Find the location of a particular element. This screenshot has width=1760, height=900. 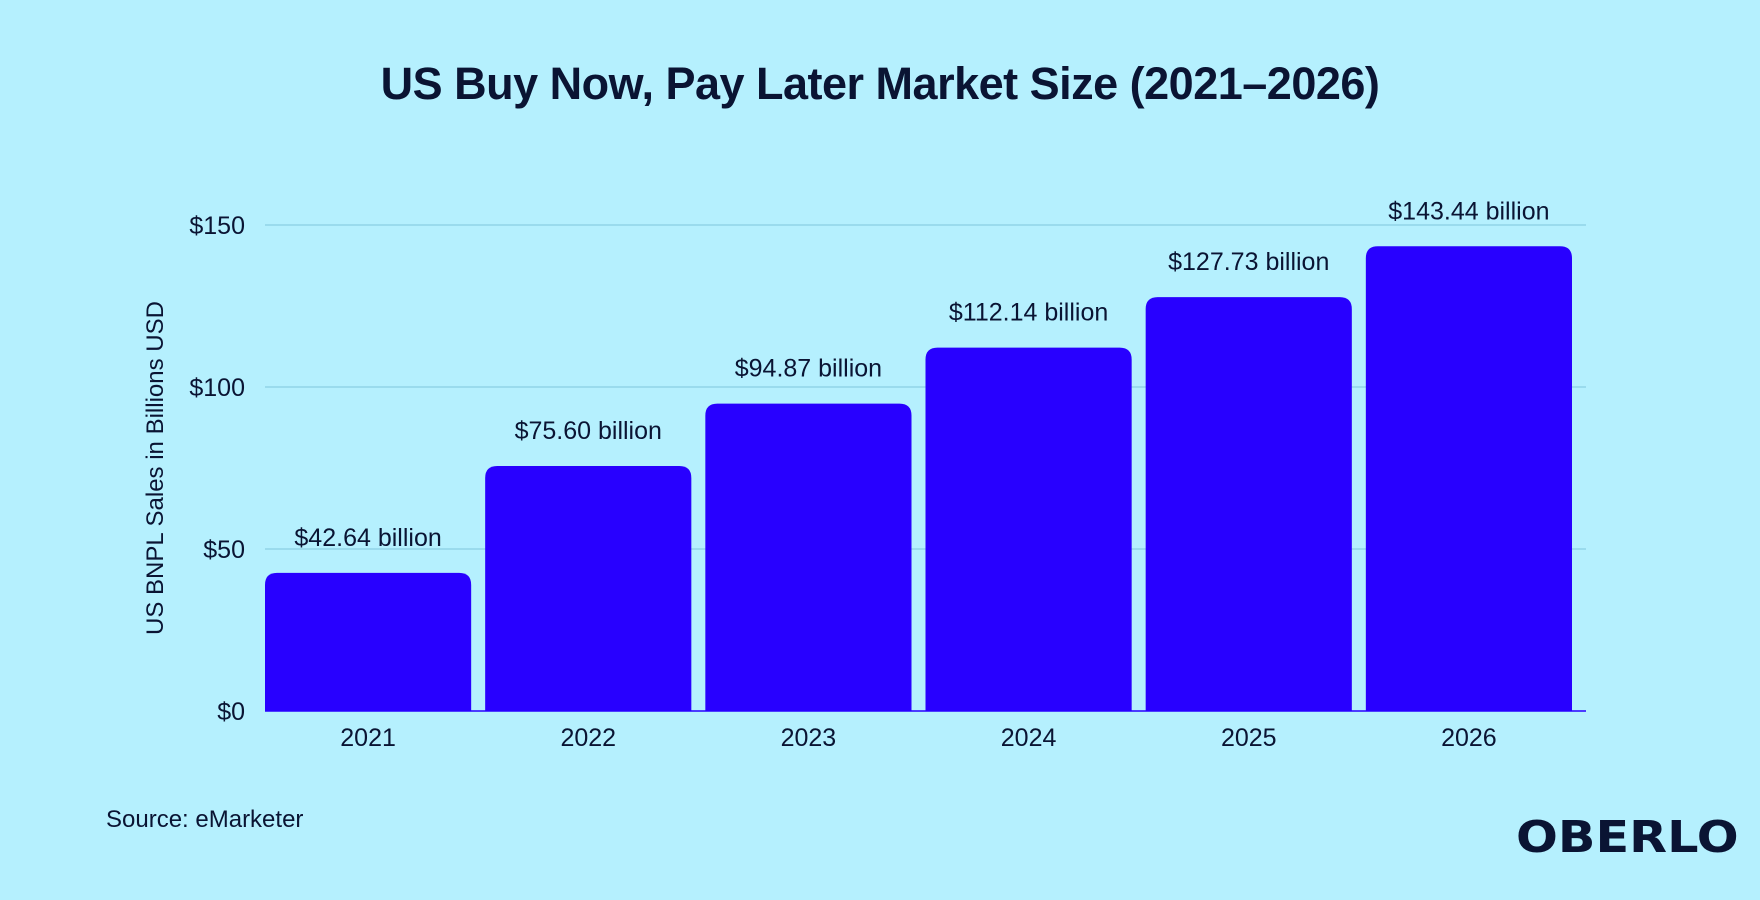

y-tick-label: $50 is located at coordinates (224, 550).